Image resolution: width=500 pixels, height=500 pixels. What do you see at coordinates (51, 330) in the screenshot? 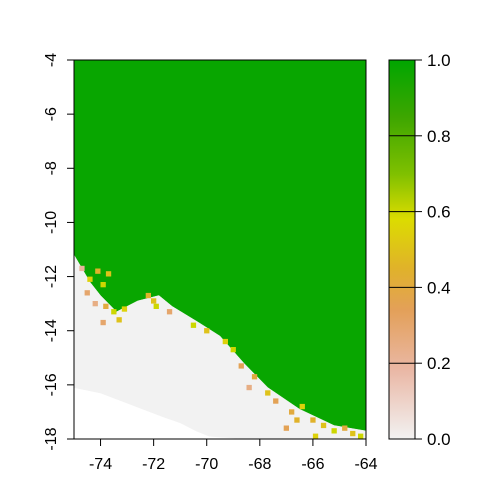
I see `y-tick-label: -14` at bounding box center [51, 330].